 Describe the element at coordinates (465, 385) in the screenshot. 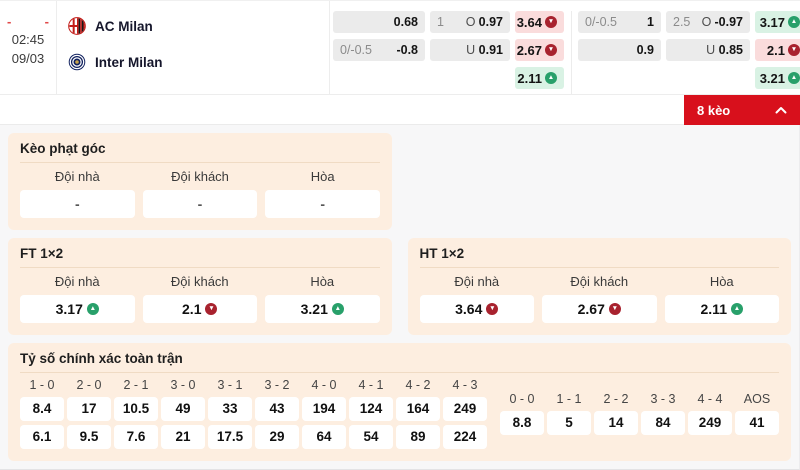

I see `score-label: 4 - 3` at that location.